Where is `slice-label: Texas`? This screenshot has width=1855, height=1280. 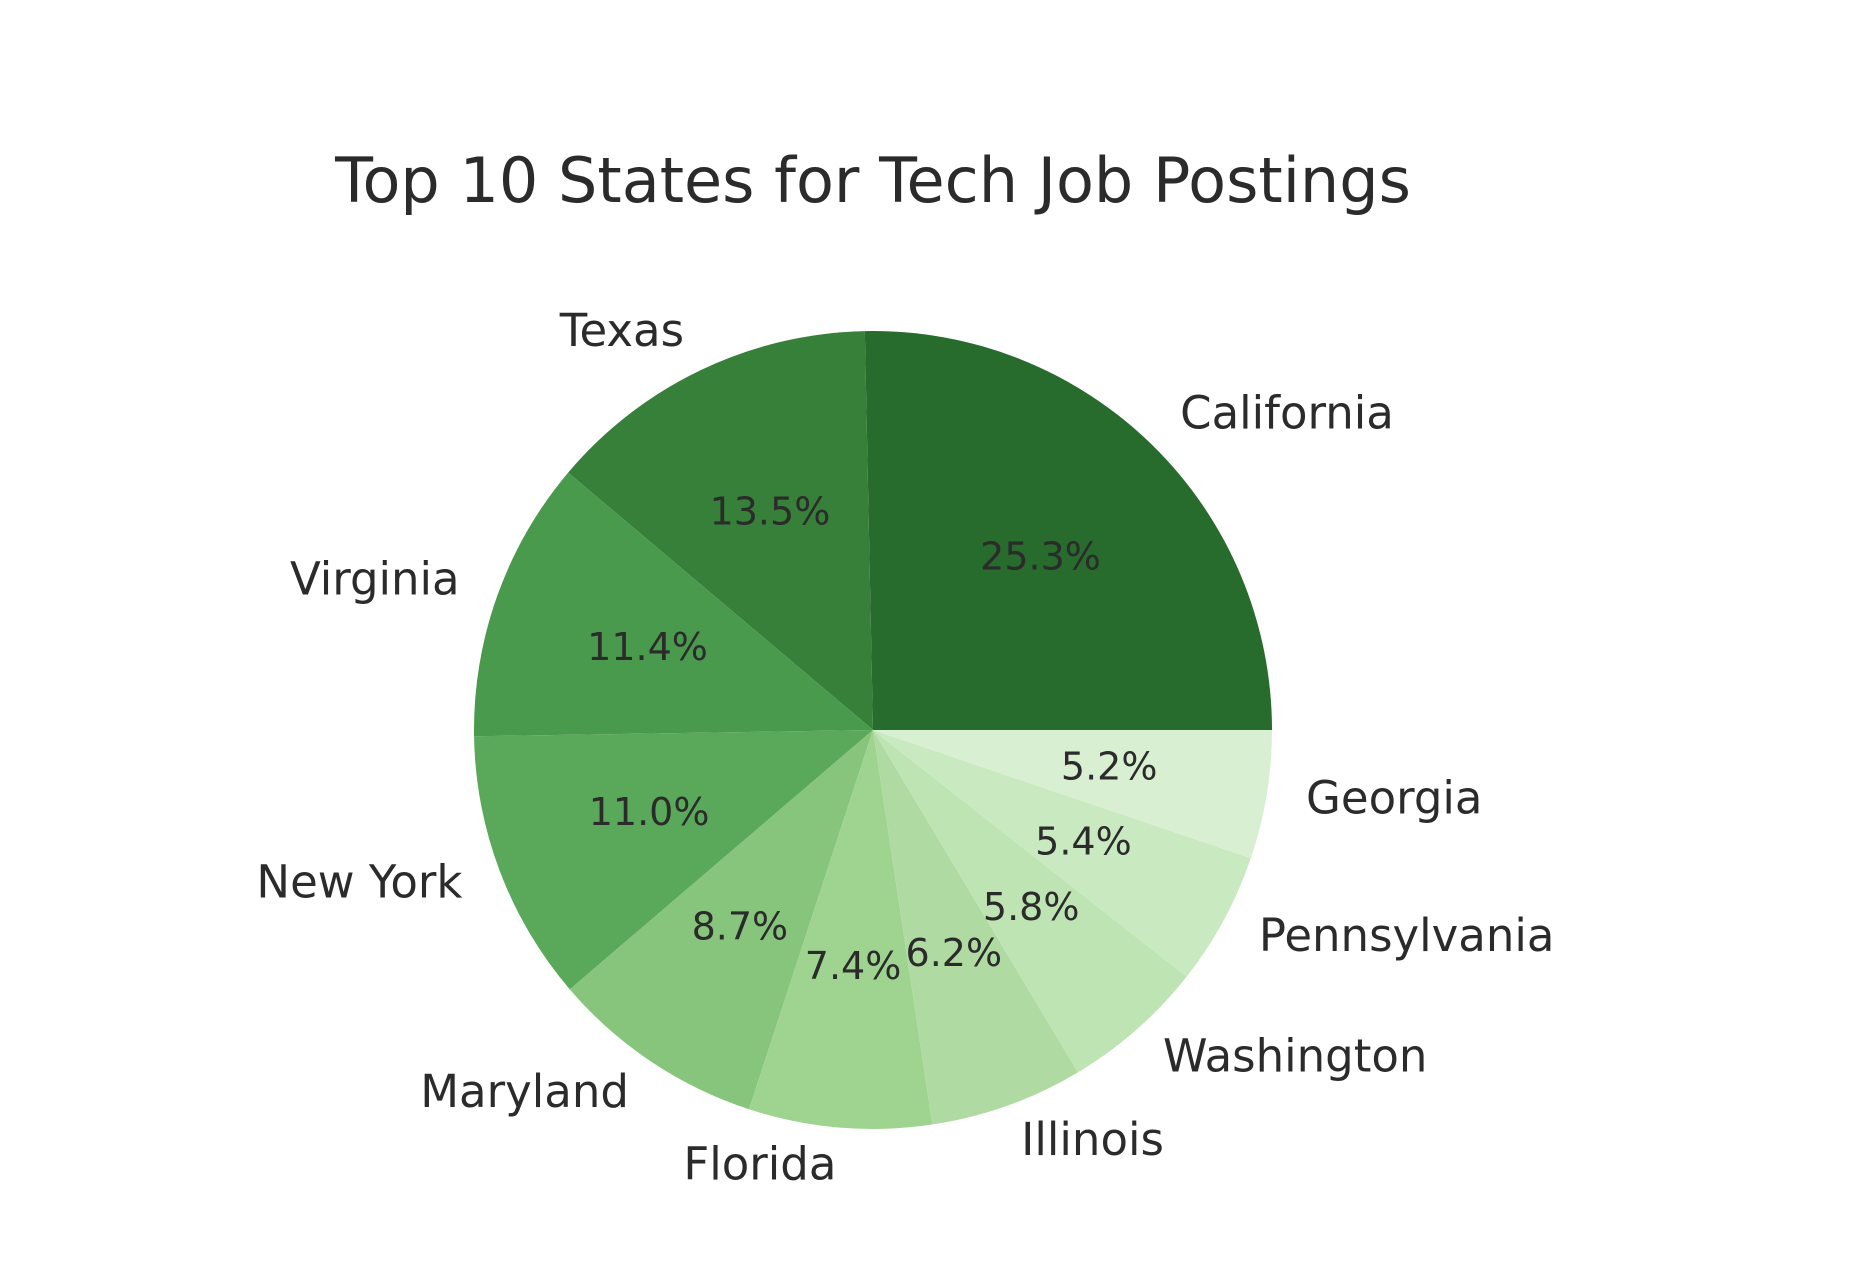 slice-label: Texas is located at coordinates (621, 330).